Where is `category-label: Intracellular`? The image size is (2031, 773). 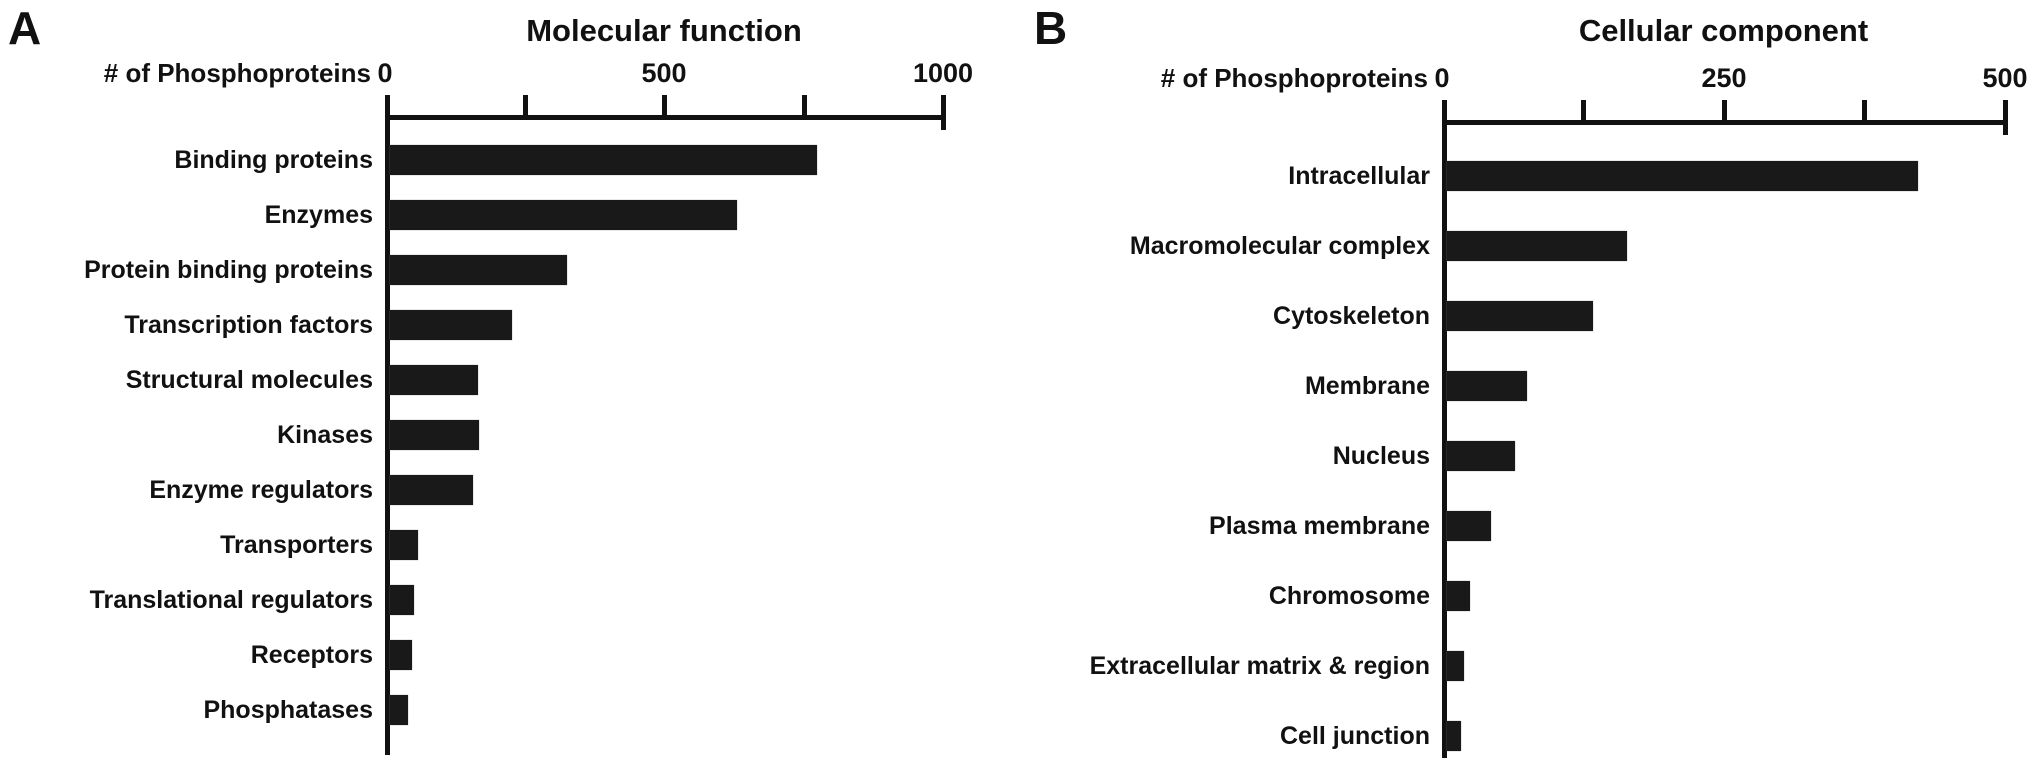
category-label: Intracellular is located at coordinates (1359, 176).